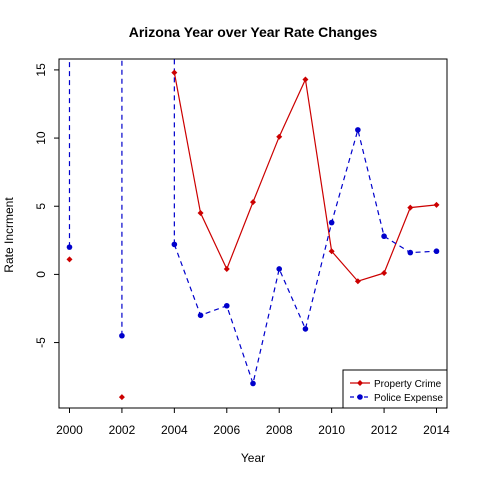  Describe the element at coordinates (69, 430) in the screenshot. I see `x-tick-label: 2000` at that location.